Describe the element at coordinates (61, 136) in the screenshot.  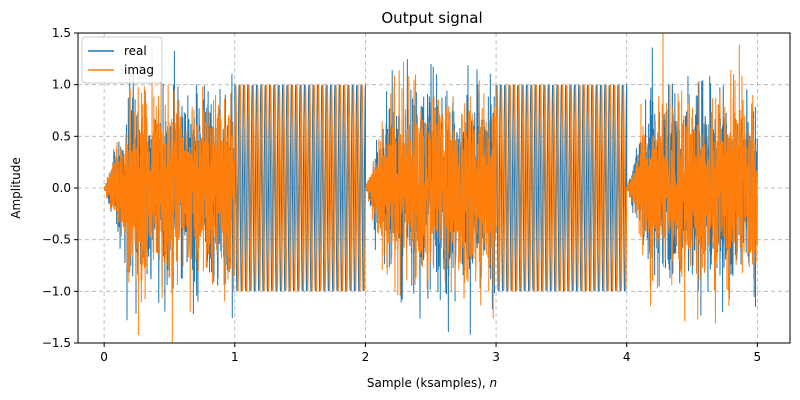
I see `y-tick-label: 0.5` at that location.